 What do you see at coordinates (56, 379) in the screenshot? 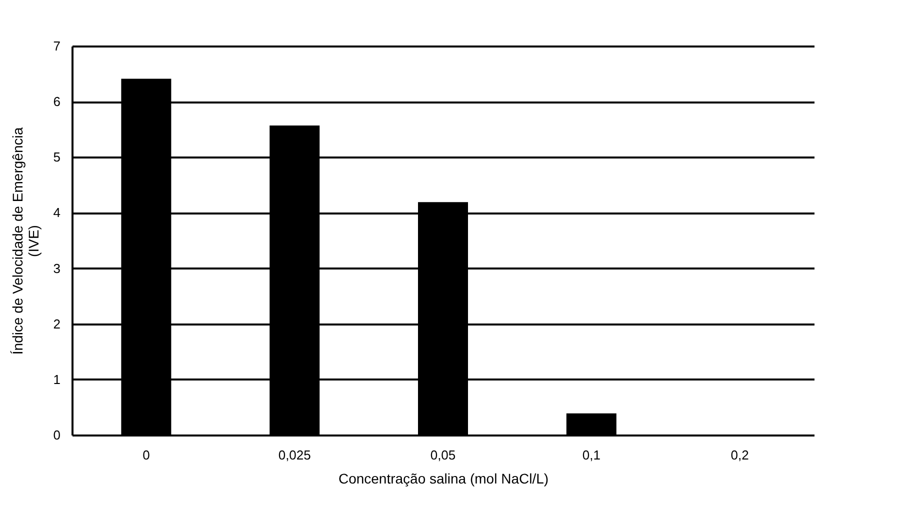
I see `y-tick-label: 1` at bounding box center [56, 379].